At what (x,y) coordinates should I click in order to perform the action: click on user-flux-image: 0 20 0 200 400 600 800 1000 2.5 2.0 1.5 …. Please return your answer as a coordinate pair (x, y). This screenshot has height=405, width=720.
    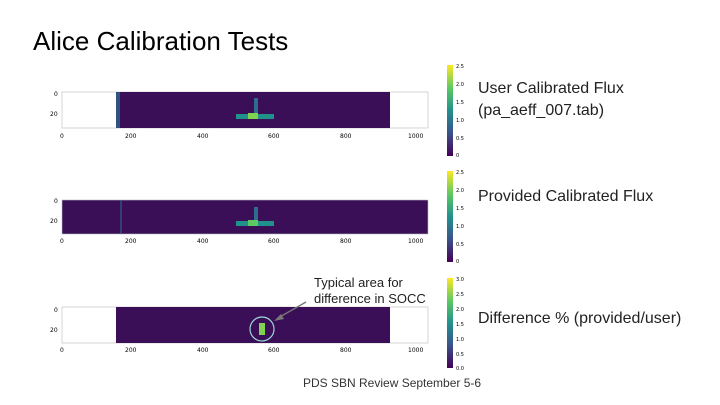
    Looking at the image, I should click on (257, 111).